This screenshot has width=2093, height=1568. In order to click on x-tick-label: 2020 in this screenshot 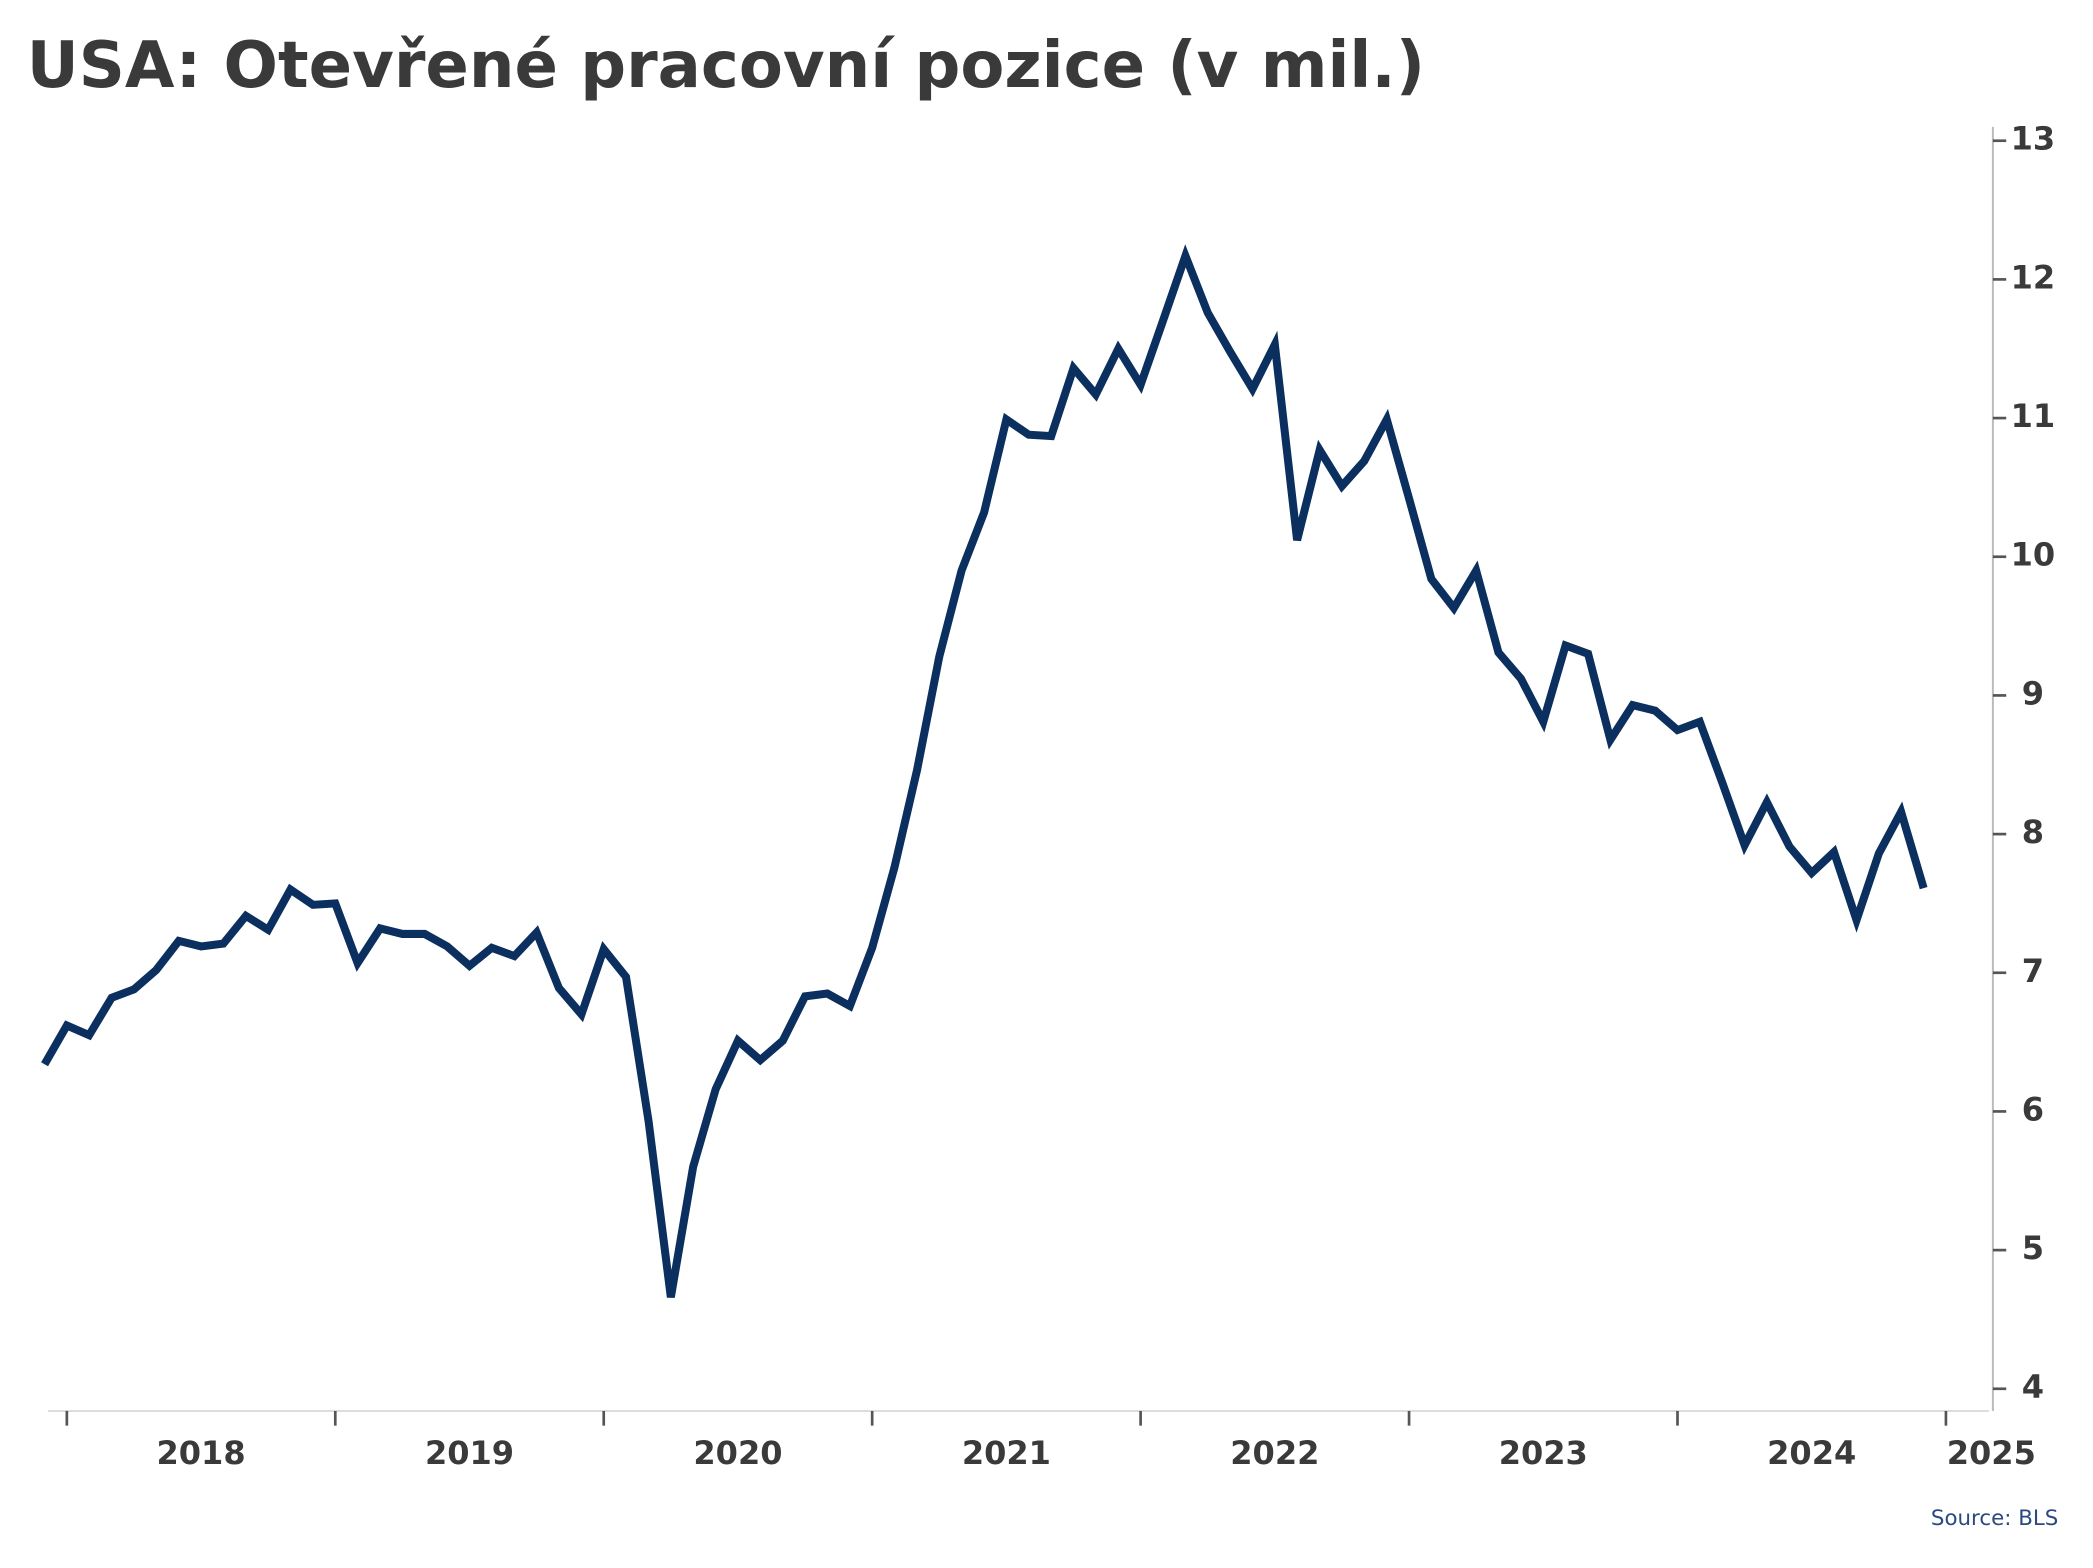, I will do `click(737, 1453)`.